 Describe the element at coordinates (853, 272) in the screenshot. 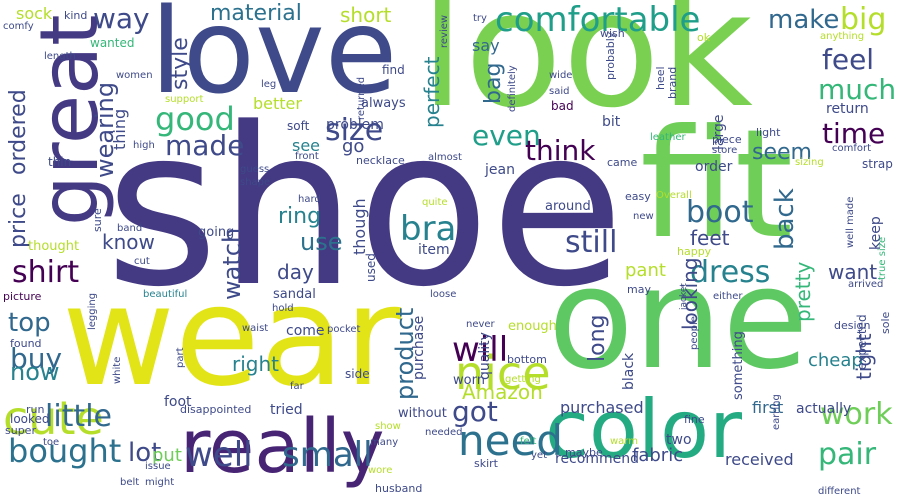

I see `word-want: want` at that location.